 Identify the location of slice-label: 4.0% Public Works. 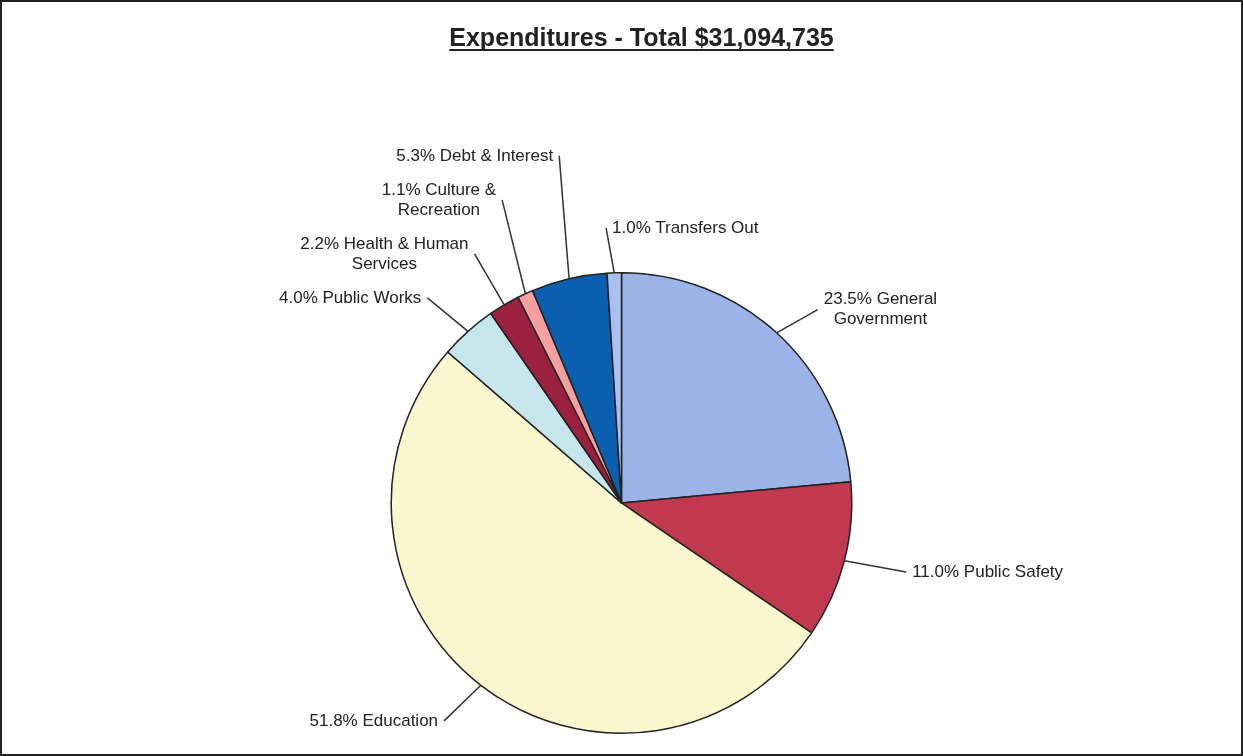
(350, 297).